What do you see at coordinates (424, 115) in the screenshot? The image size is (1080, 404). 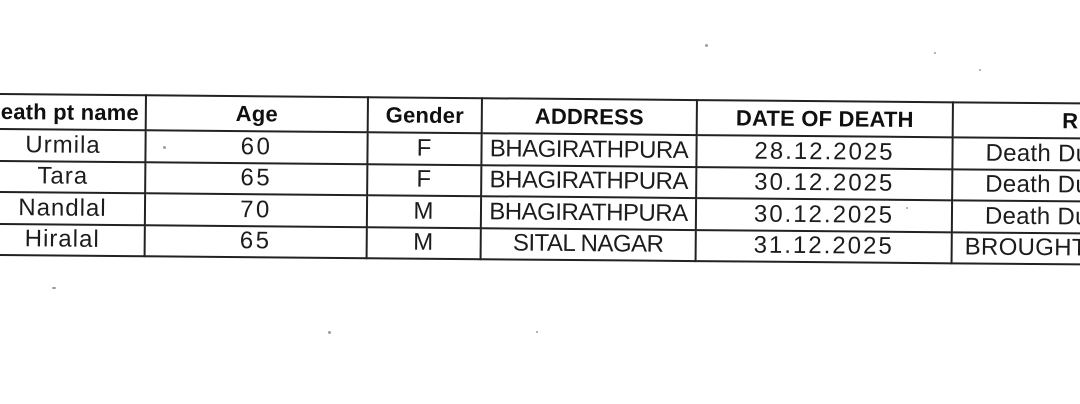 I see `column-header-gender: Gender` at bounding box center [424, 115].